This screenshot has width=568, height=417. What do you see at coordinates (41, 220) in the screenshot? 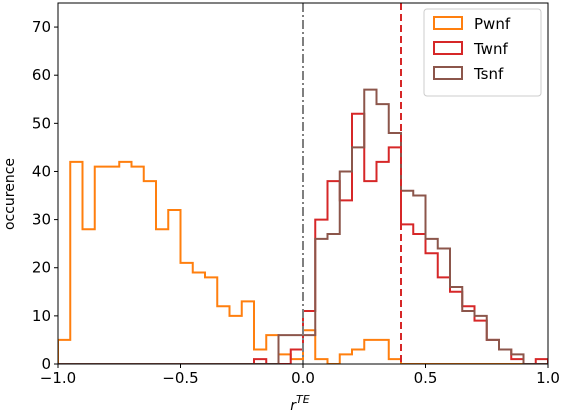
I see `y-tick-label: 30` at bounding box center [41, 220].